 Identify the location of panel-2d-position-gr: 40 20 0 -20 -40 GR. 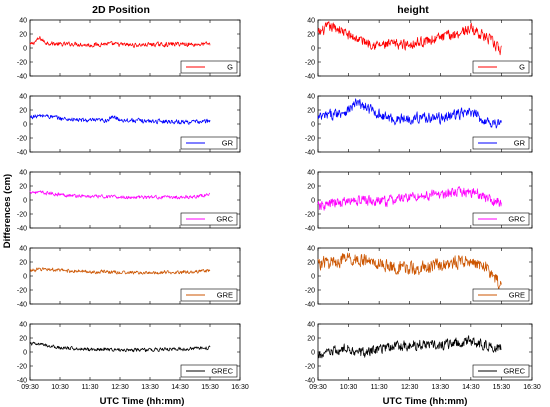
(129, 124).